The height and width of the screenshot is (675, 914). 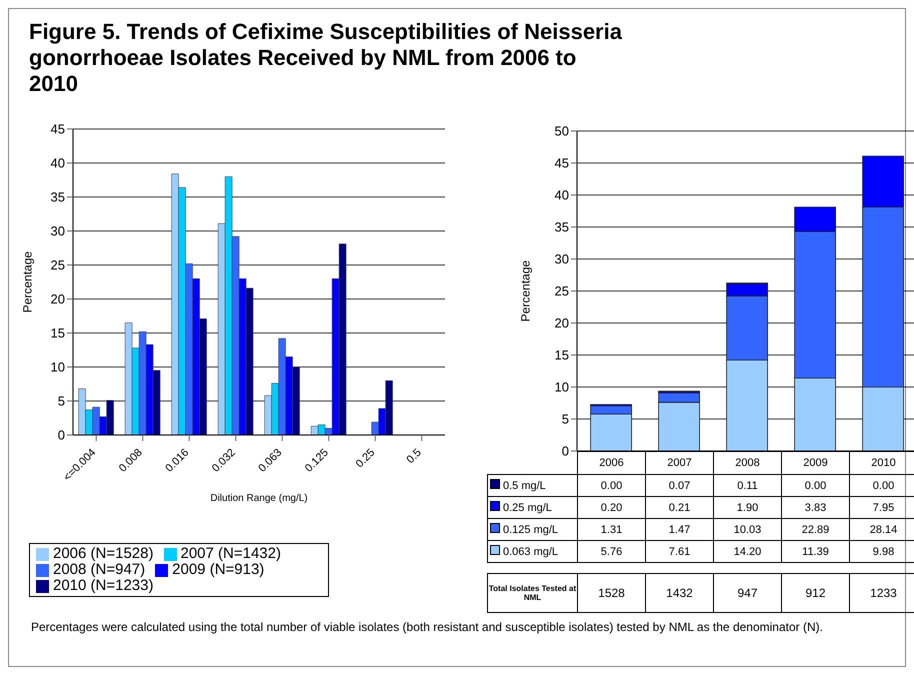 I want to click on data-label: 22.89, so click(x=816, y=529).